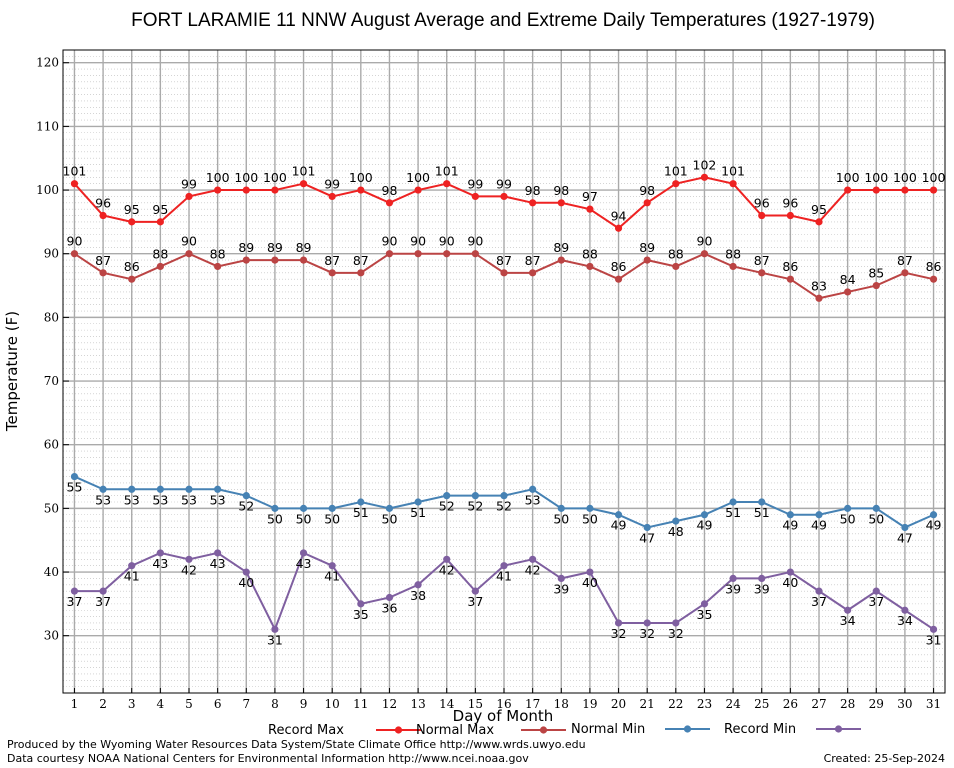  I want to click on x-tick-label: 25, so click(761, 704).